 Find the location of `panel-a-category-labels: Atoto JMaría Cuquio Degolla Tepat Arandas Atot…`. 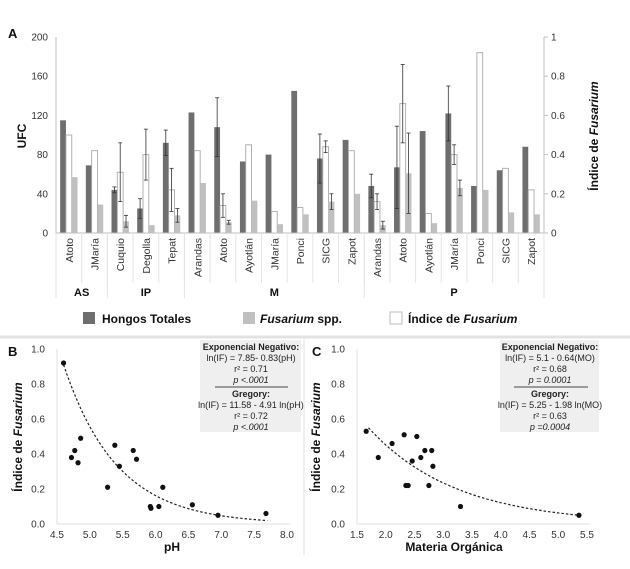

panel-a-category-labels: Atoto JMaría Cuquio Degolla Tepat Arandas Atot… is located at coordinates (300, 265).